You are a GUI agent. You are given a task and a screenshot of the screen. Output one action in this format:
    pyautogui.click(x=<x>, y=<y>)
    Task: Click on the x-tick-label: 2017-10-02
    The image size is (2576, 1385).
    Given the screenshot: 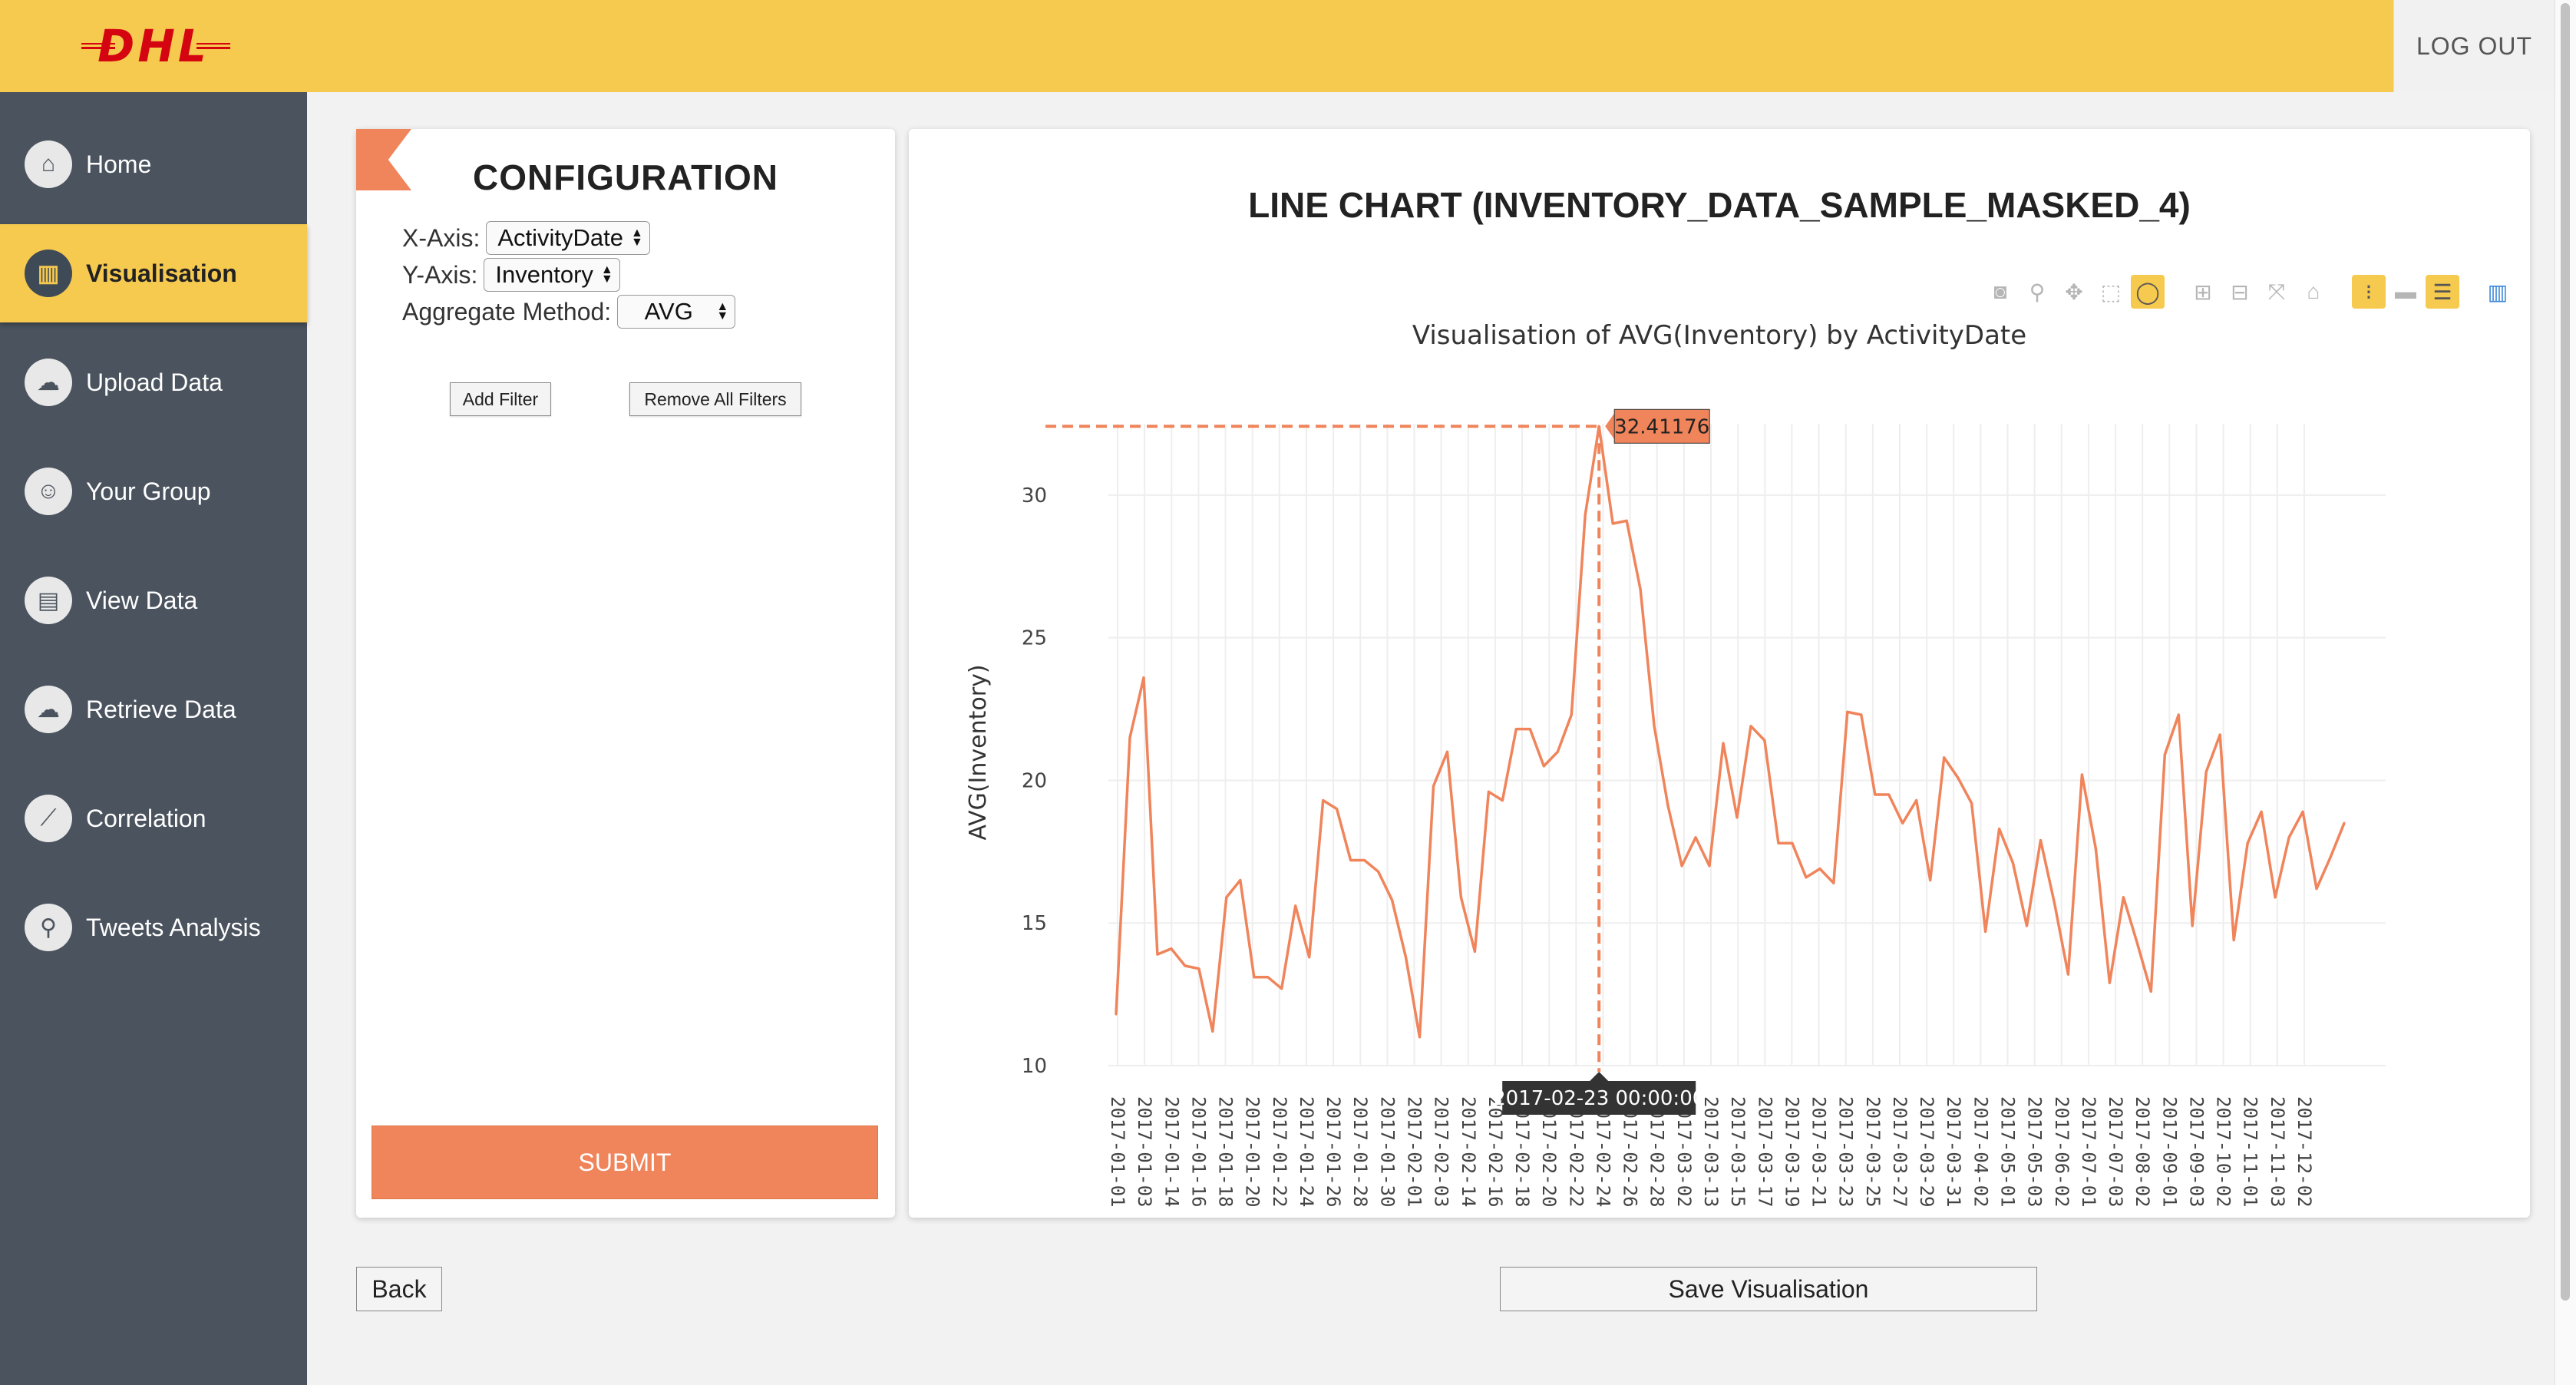 What is the action you would take?
    pyautogui.click(x=2223, y=1152)
    